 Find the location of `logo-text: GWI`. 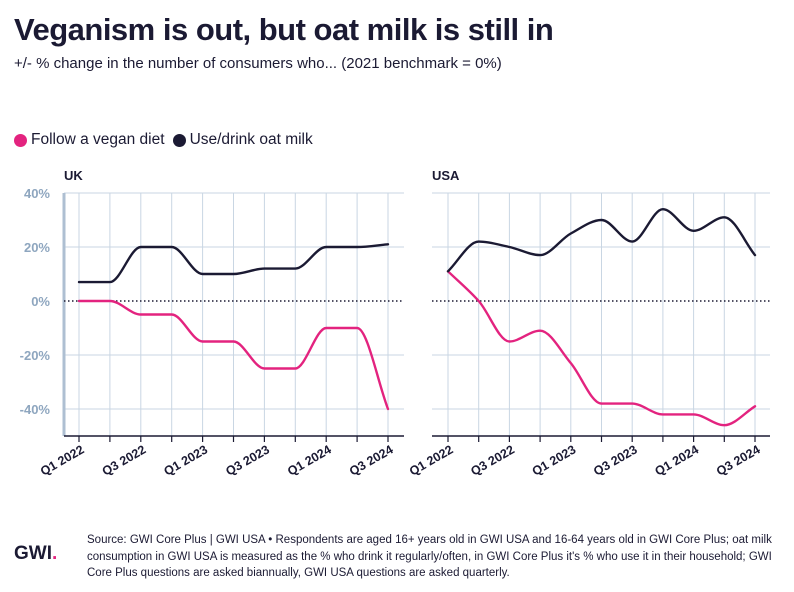

logo-text: GWI is located at coordinates (33, 553).